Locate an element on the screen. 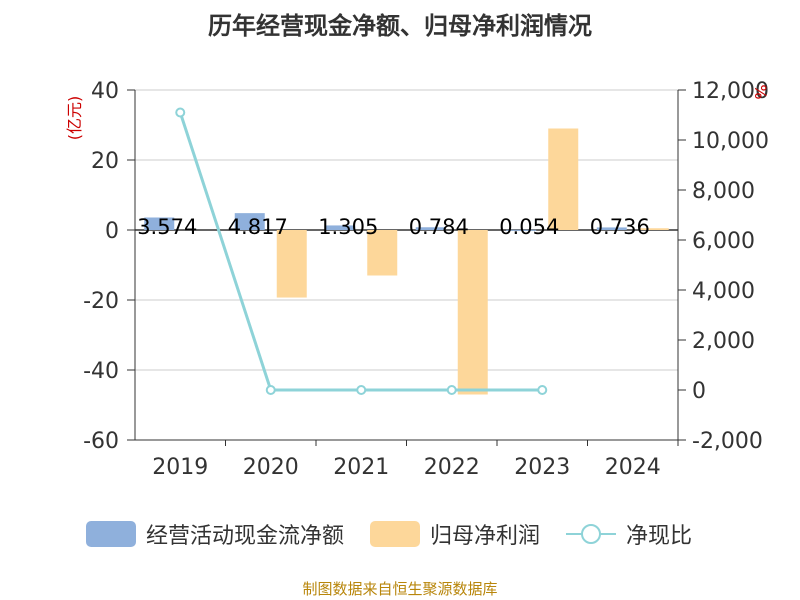 This screenshot has width=800, height=600. legend-label-cashflow: 经营活动现金流净额 is located at coordinates (245, 536).